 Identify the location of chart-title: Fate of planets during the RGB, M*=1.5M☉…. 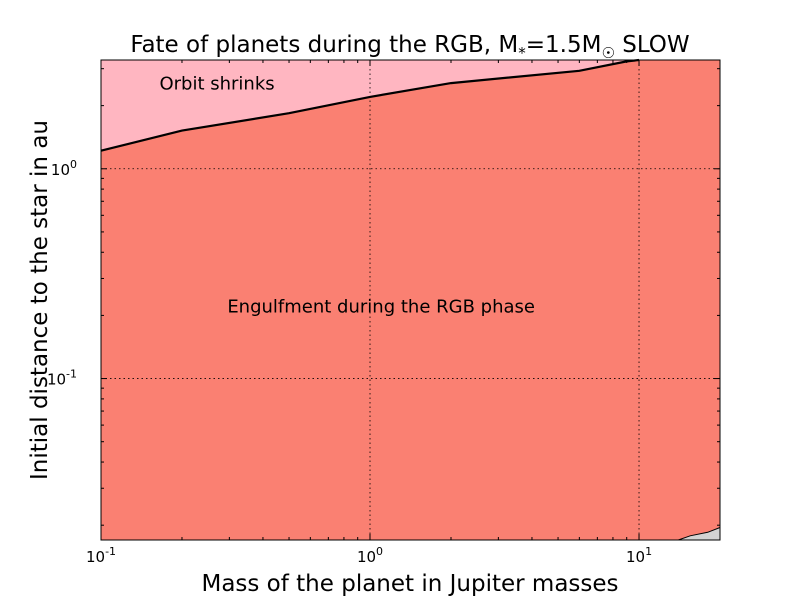
(409, 47).